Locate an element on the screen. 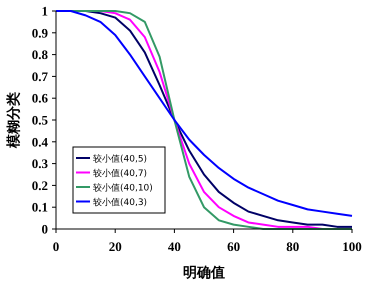 This screenshot has width=368, height=286. legend-label: 较小值(40,3) is located at coordinates (120, 202).